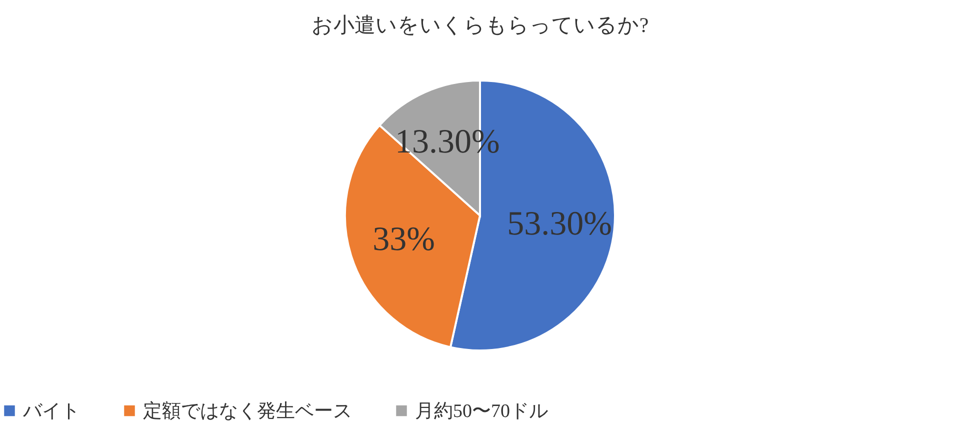 The image size is (960, 446). Describe the element at coordinates (247, 411) in the screenshot. I see `legend-label: 定額ではなく発生ベース` at that location.